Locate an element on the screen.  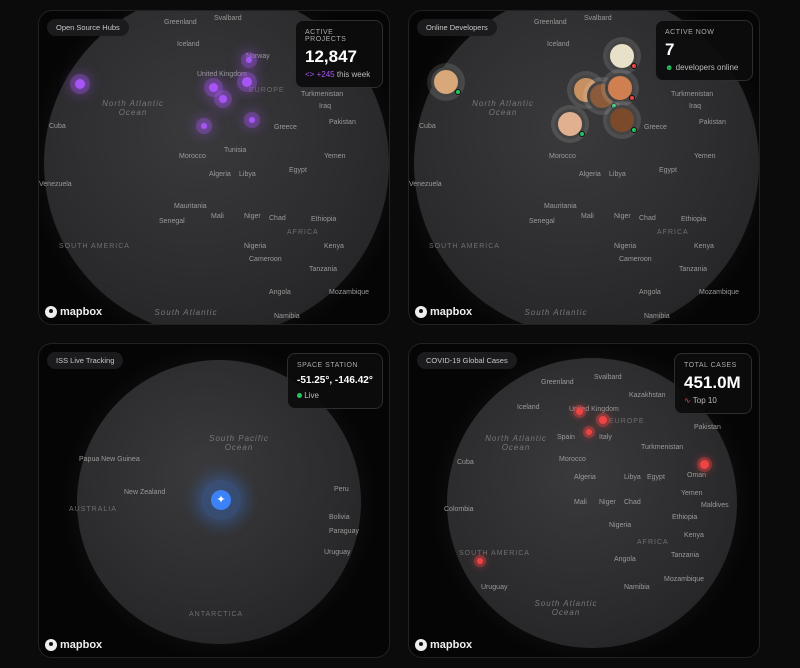
map-label: Nigeria is located at coordinates (625, 246).